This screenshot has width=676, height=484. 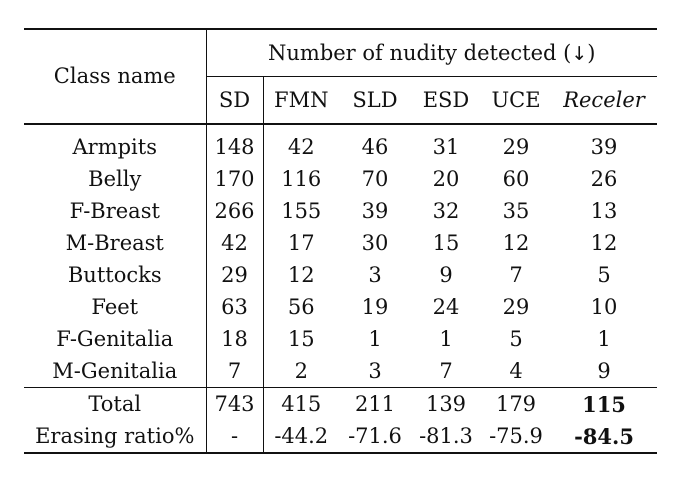 I want to click on row-label: Total, so click(x=115, y=403).